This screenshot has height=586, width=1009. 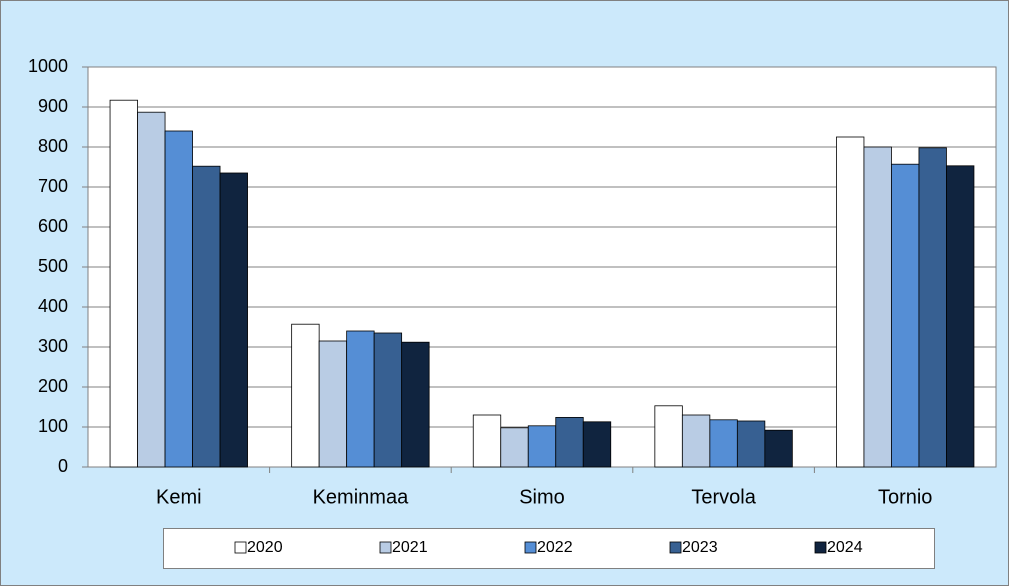 I want to click on y-tick-label: 100, so click(x=53, y=426).